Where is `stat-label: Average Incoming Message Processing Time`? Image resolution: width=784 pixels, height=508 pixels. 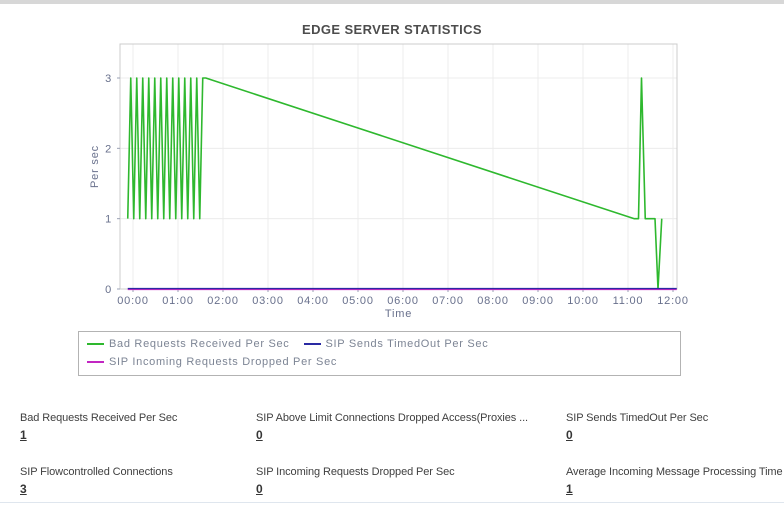 stat-label: Average Incoming Message Processing Time is located at coordinates (674, 472).